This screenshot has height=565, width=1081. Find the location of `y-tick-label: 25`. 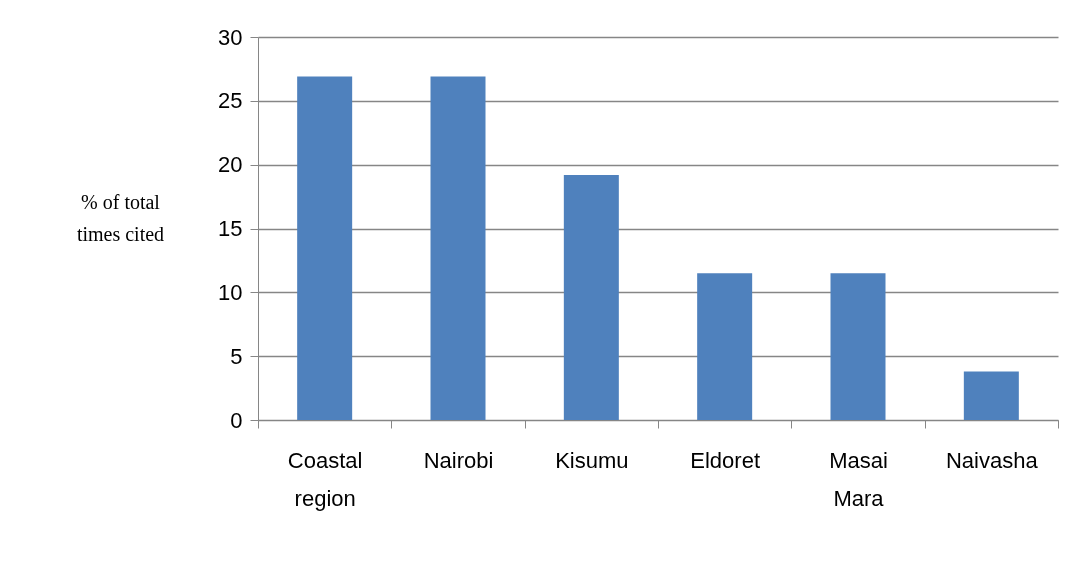

y-tick-label: 25 is located at coordinates (230, 101).